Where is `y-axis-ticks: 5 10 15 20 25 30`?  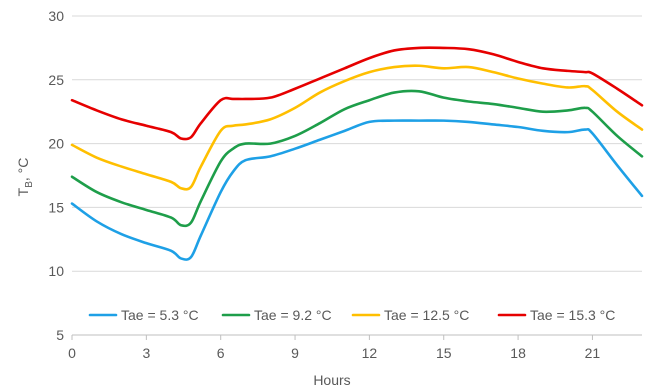 y-axis-ticks: 5 10 15 20 25 30 is located at coordinates (56, 175).